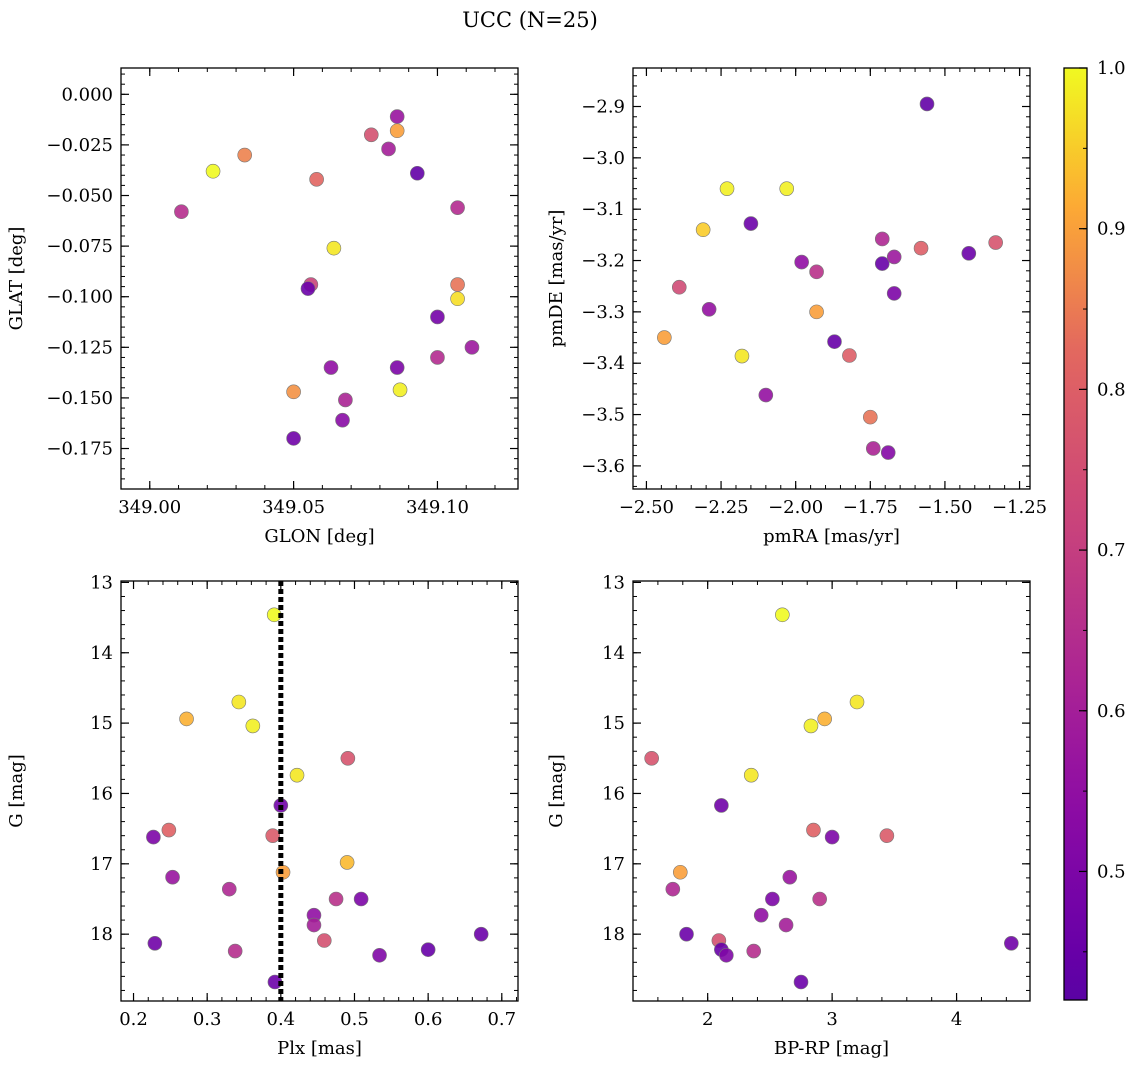  Describe the element at coordinates (1111, 711) in the screenshot. I see `colorbar-tick-label: 0.6` at that location.